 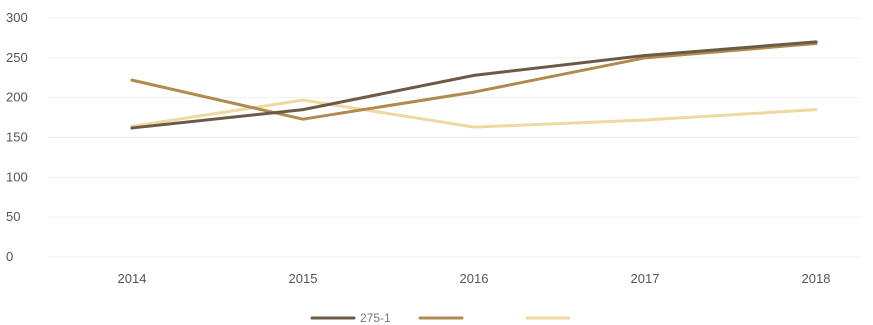 I want to click on x-tick-label: 2017, so click(x=645, y=278).